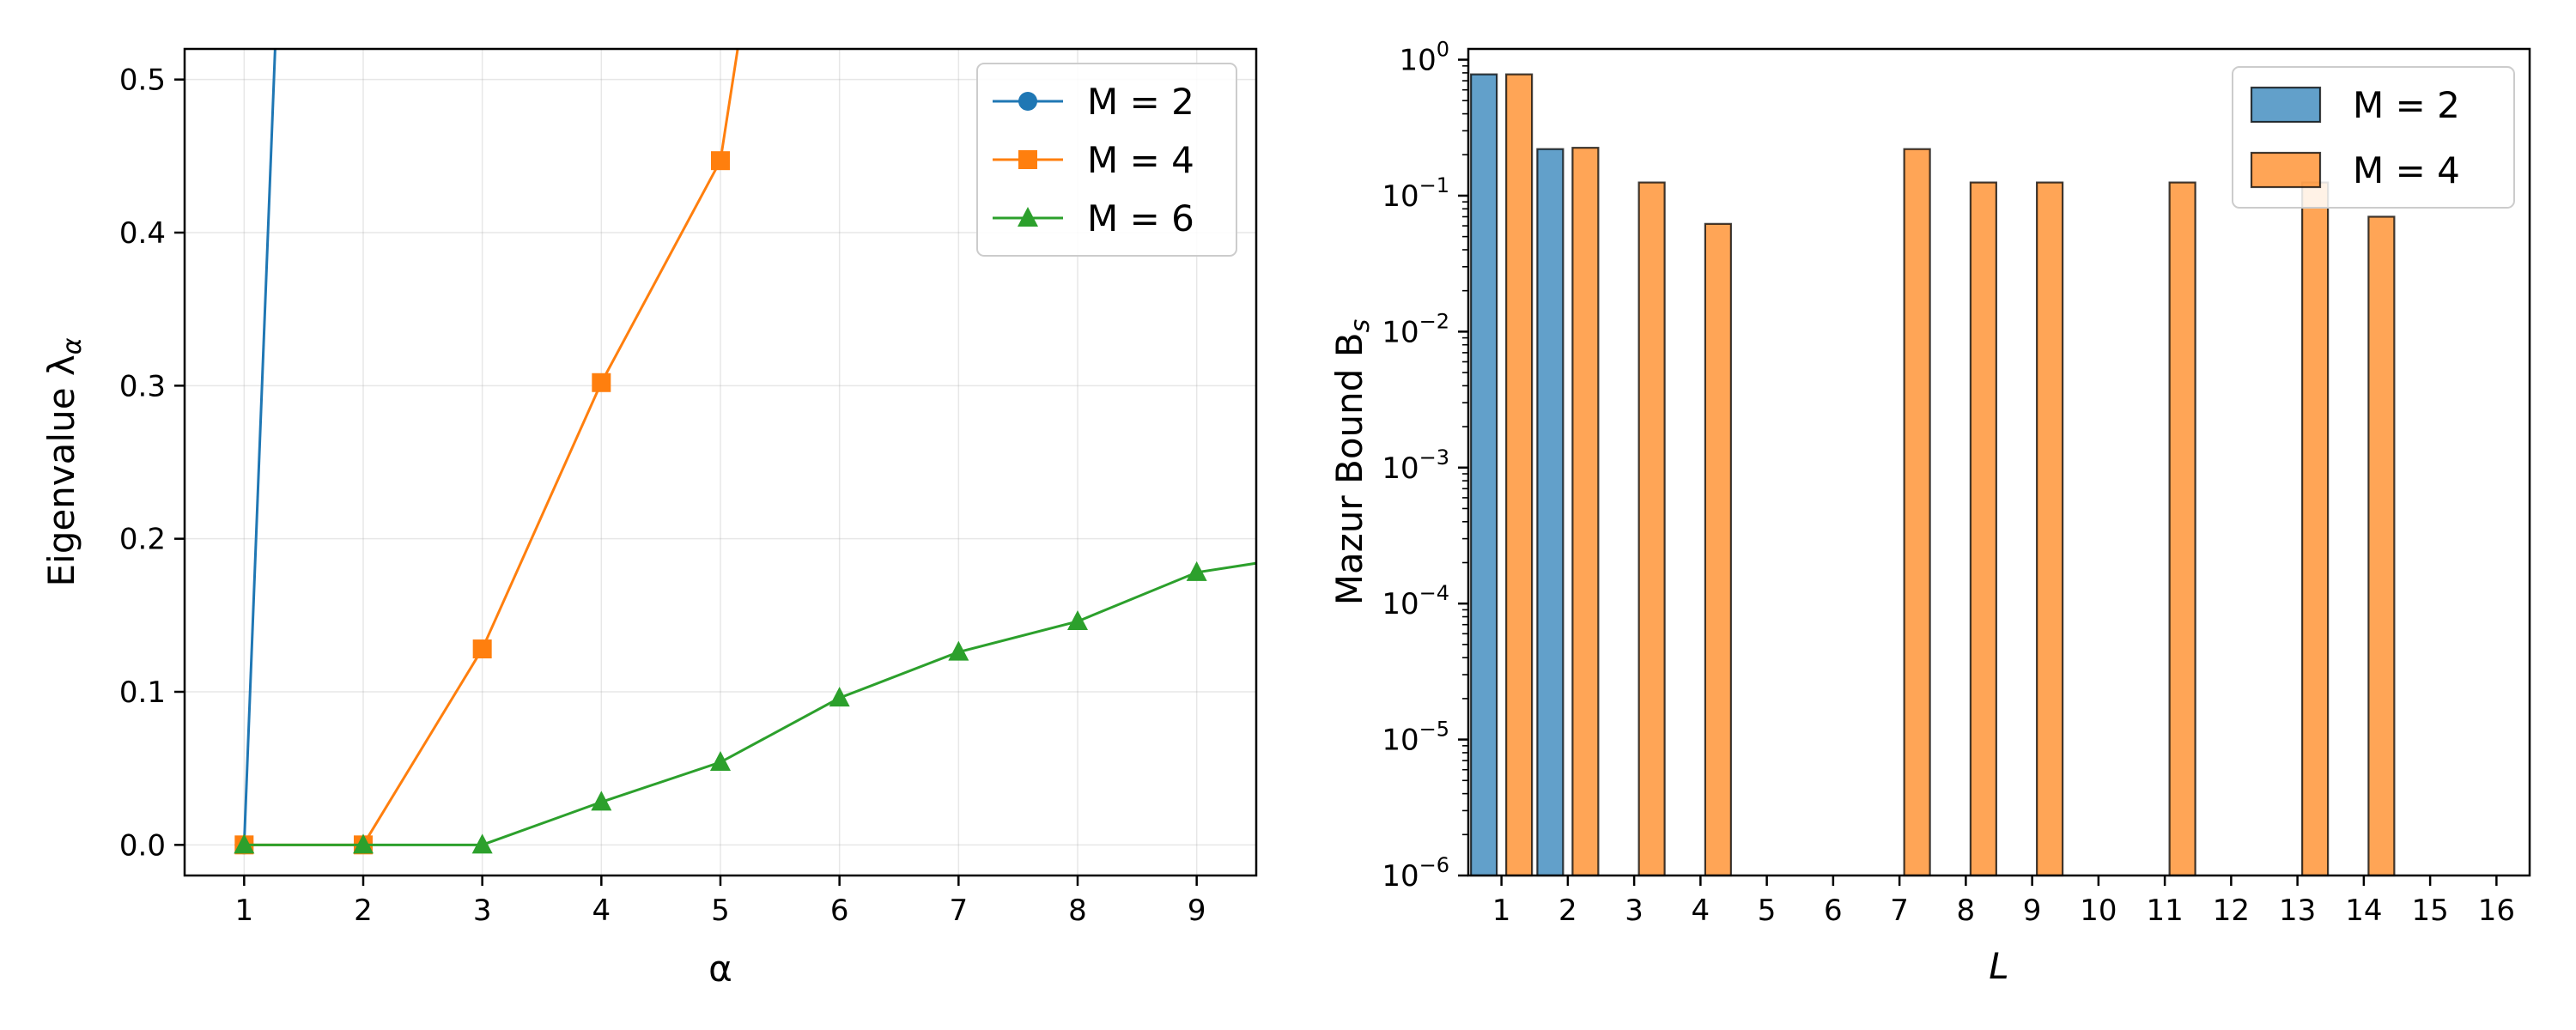 Image resolution: width=2576 pixels, height=1030 pixels. I want to click on series-m-6-line, so click(750, 703).